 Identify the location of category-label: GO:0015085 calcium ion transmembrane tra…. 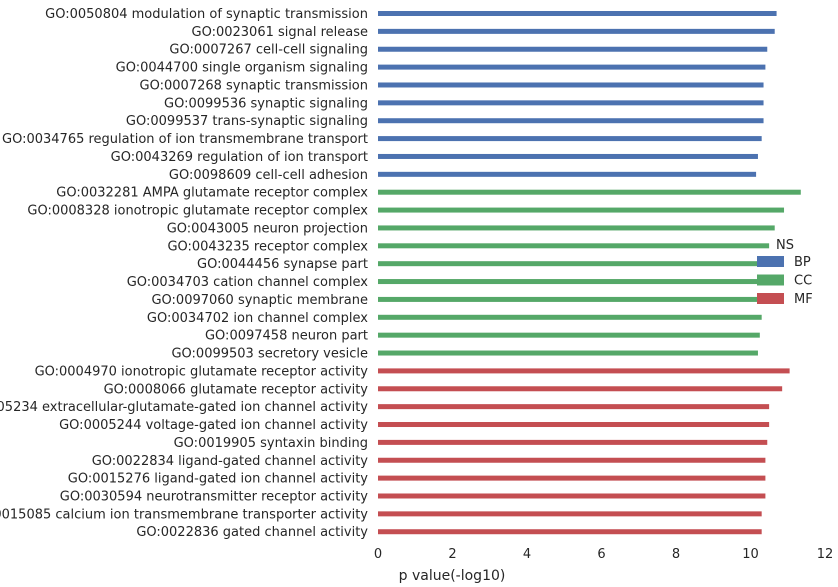
(184, 514).